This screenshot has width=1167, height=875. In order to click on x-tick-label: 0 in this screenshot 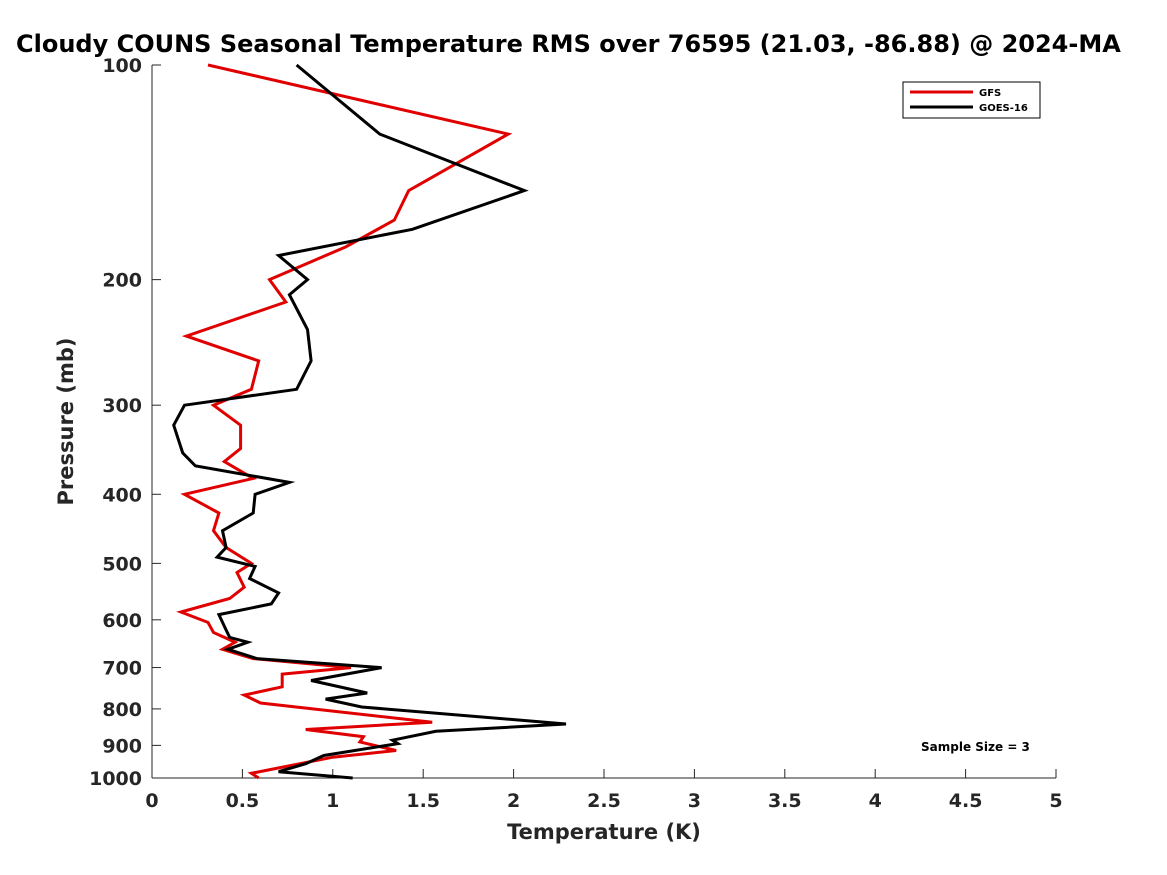, I will do `click(151, 801)`.